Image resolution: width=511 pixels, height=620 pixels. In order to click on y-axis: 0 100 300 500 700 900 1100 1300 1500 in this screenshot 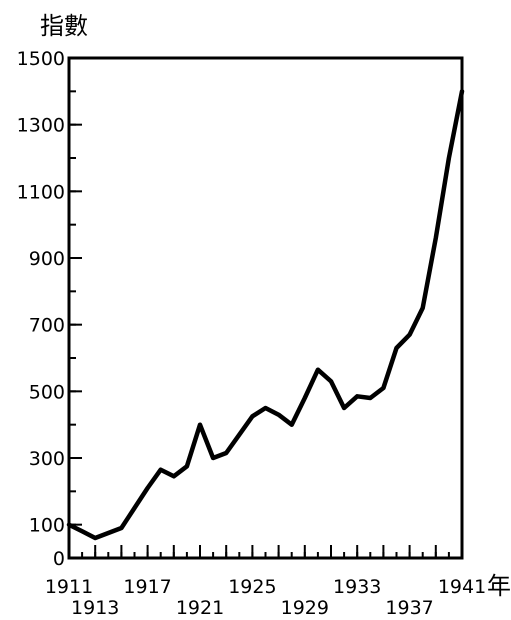, I will do `click(49, 309)`.